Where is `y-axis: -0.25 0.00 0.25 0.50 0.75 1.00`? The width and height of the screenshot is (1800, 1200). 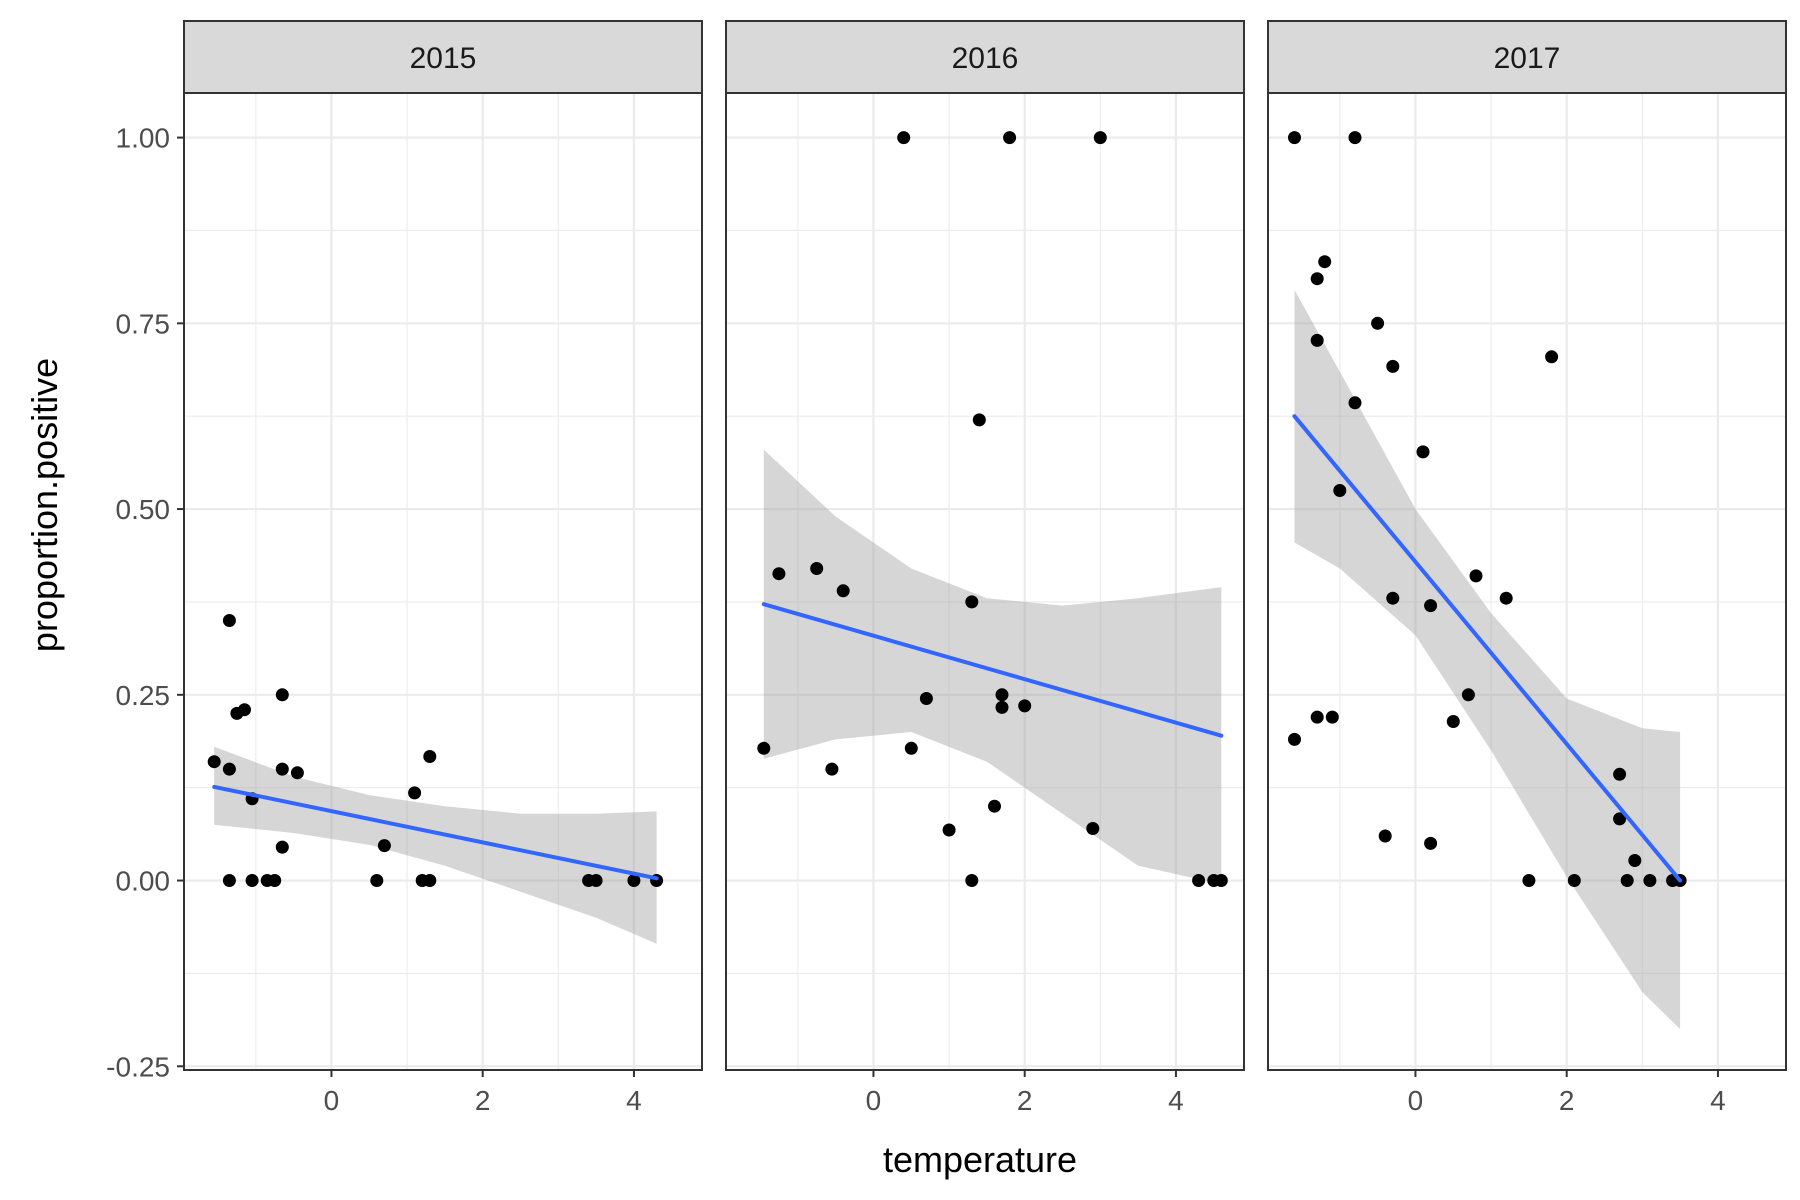 y-axis: -0.25 0.00 0.25 0.50 0.75 1.00 is located at coordinates (145, 602).